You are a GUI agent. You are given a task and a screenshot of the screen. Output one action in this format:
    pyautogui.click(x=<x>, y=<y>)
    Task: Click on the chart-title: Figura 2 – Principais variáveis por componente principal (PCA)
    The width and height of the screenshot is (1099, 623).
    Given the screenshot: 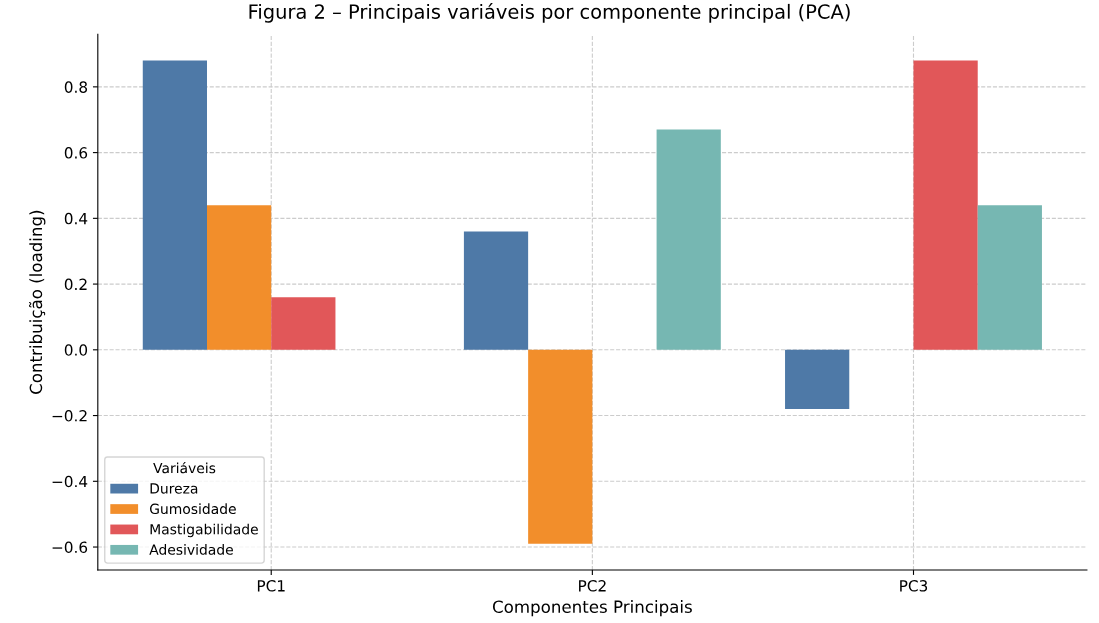 What is the action you would take?
    pyautogui.click(x=549, y=13)
    